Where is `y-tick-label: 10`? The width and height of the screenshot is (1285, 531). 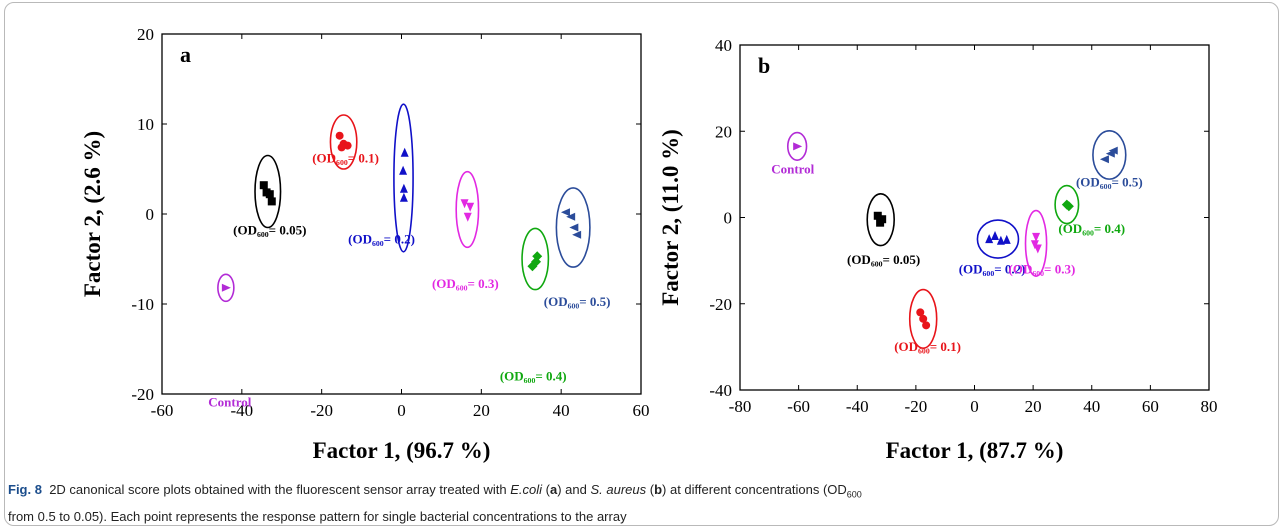 y-tick-label: 10 is located at coordinates (145, 124).